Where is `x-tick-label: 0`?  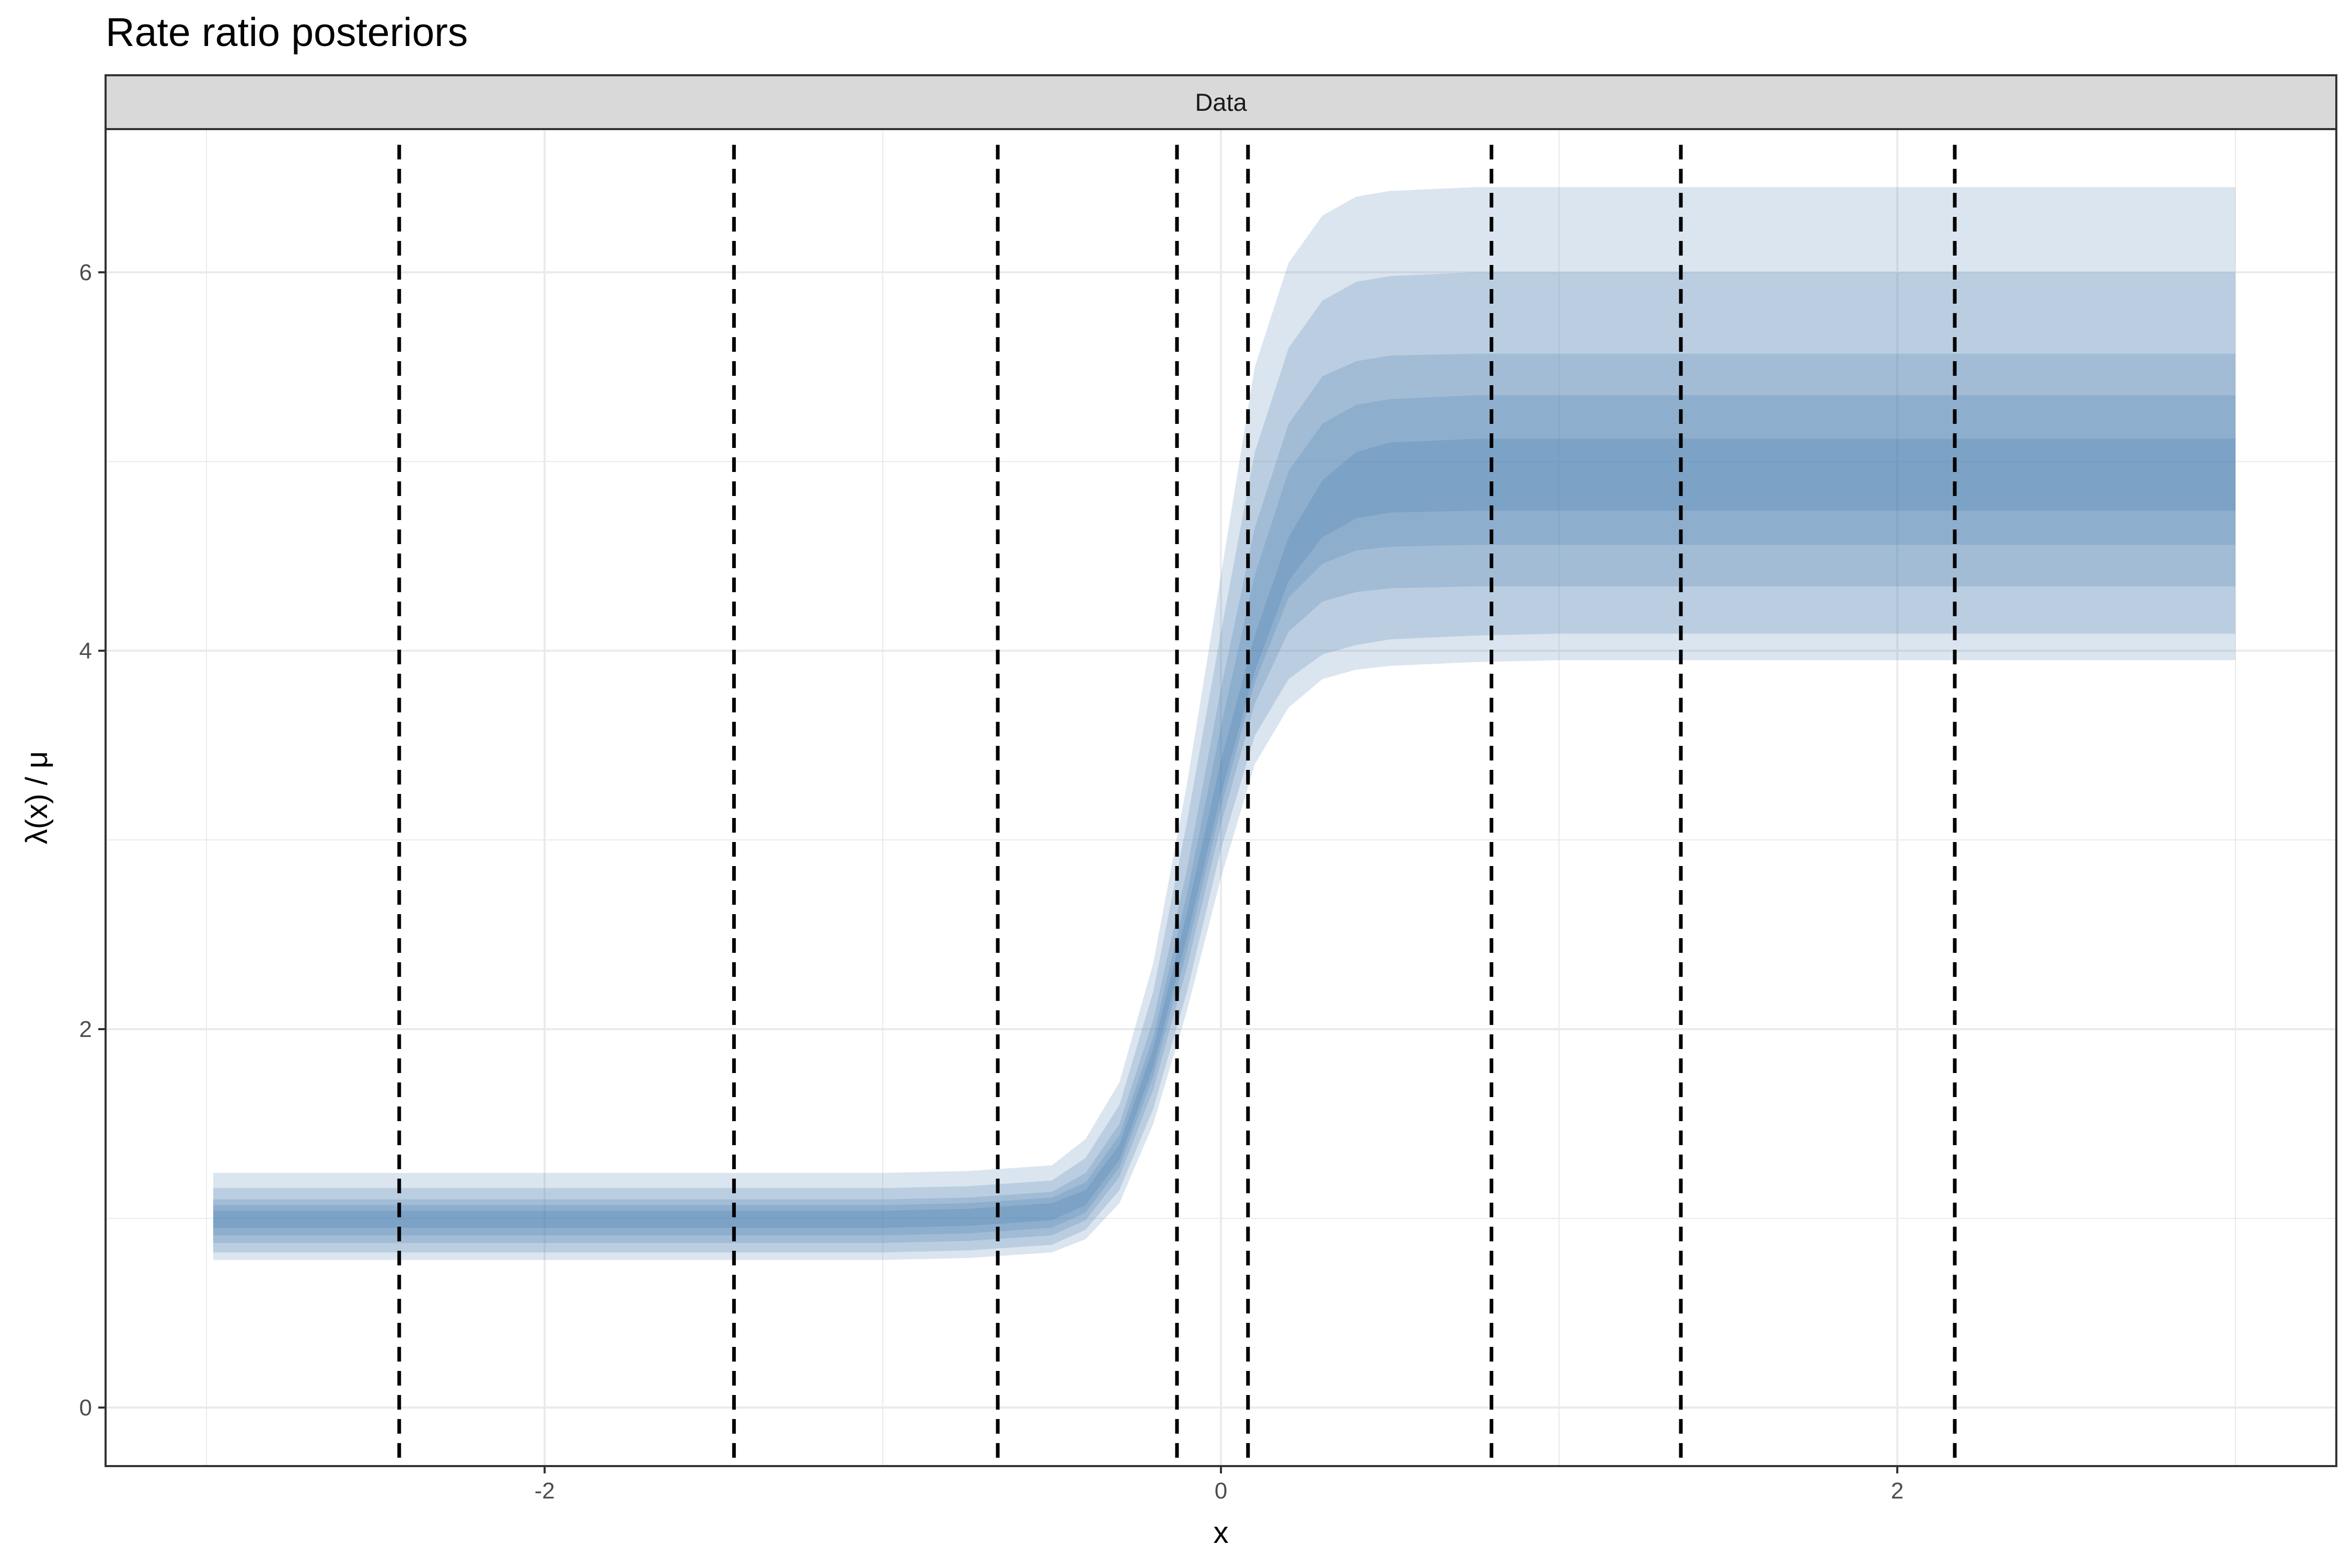
x-tick-label: 0 is located at coordinates (1221, 1491).